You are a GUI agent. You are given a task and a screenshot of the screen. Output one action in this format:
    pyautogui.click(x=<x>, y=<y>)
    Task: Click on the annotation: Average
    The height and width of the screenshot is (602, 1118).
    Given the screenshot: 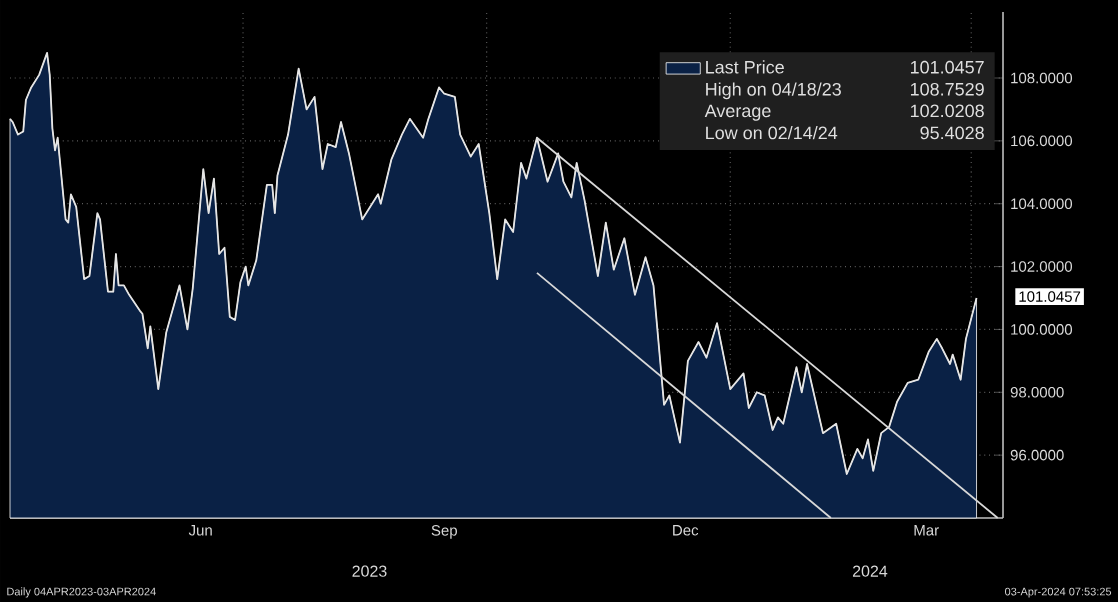 What is the action you would take?
    pyautogui.click(x=737, y=112)
    